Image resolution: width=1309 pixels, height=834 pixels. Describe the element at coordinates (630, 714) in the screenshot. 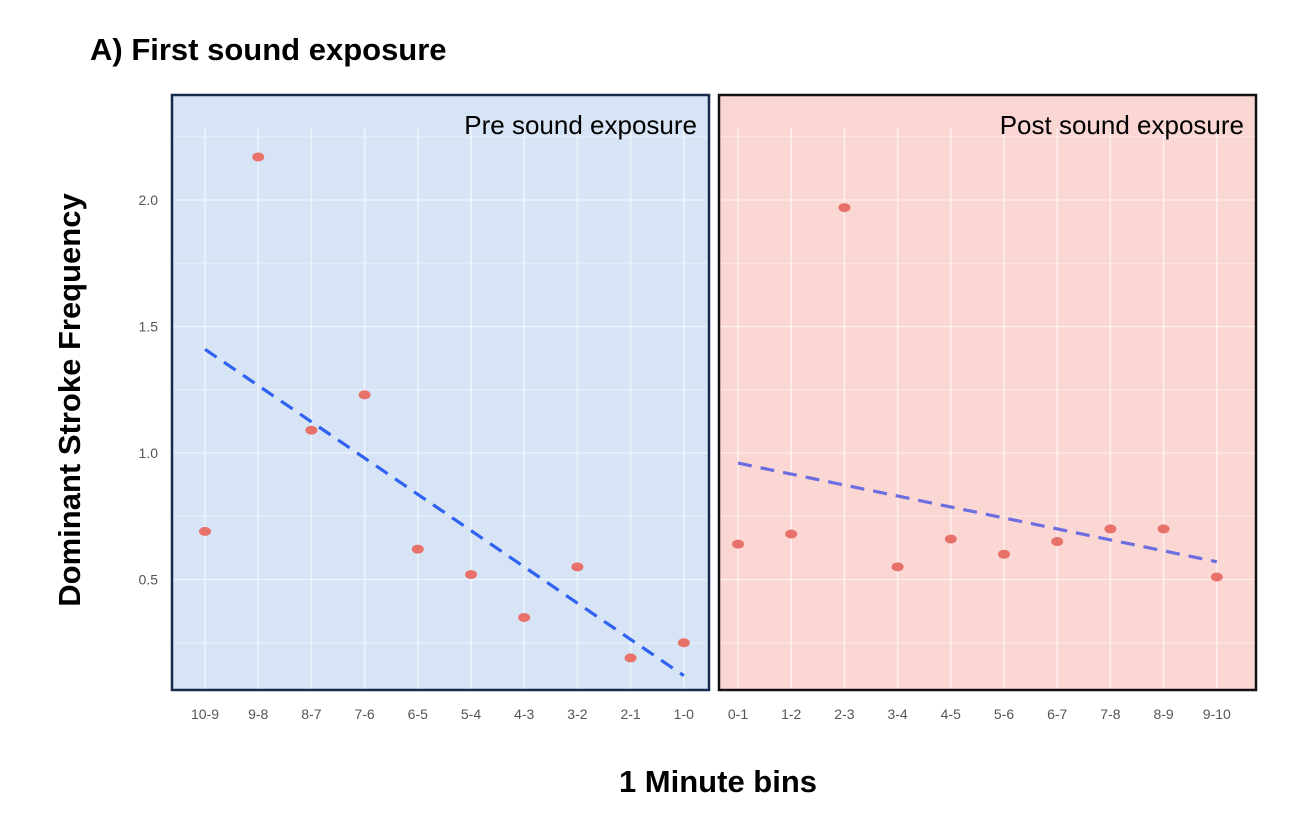

I see `x-tick-label: 2-1` at that location.